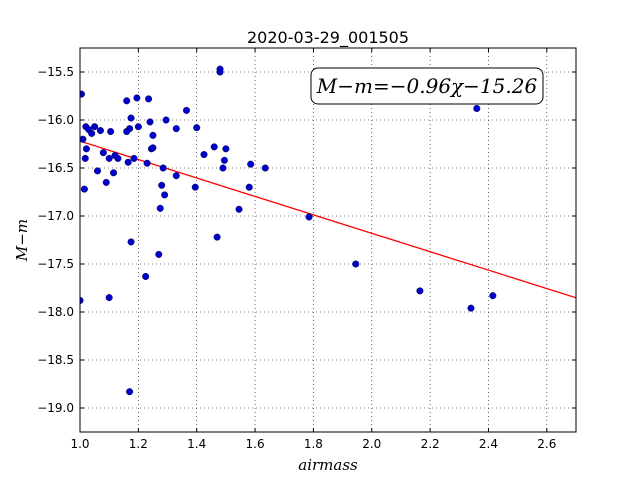  What do you see at coordinates (196, 444) in the screenshot?
I see `x-tick-label: 1.4` at bounding box center [196, 444].